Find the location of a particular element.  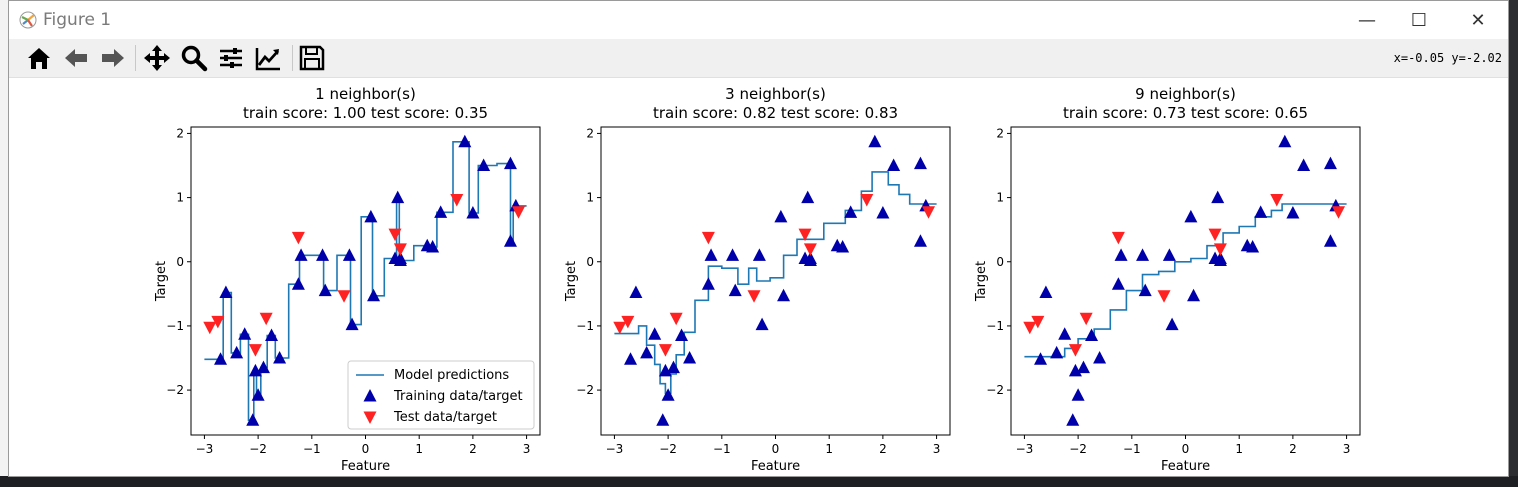

back-icon is located at coordinates (76, 58).